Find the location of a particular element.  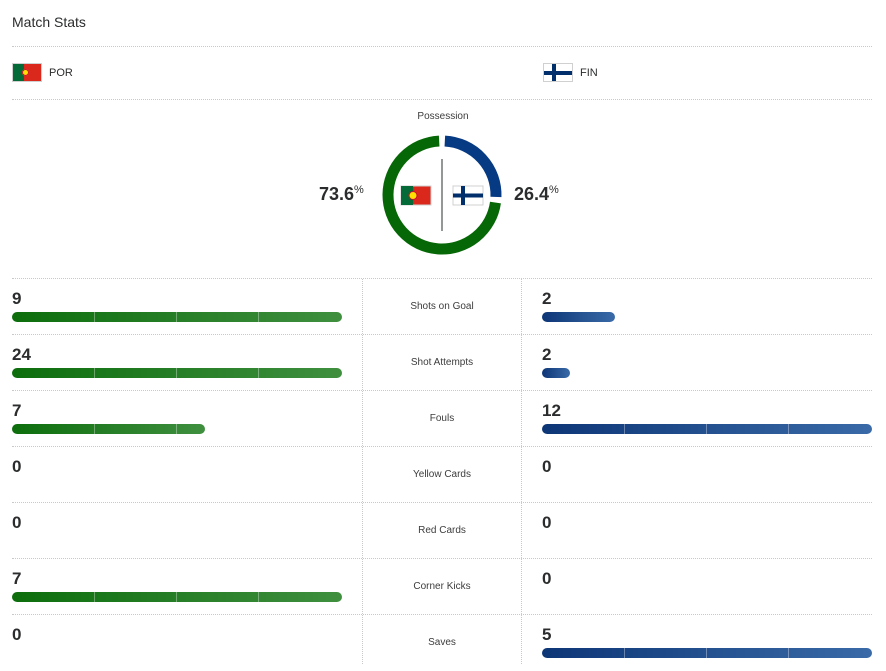

stat-row: 9 Shots on Goal 2 is located at coordinates (443, 307).